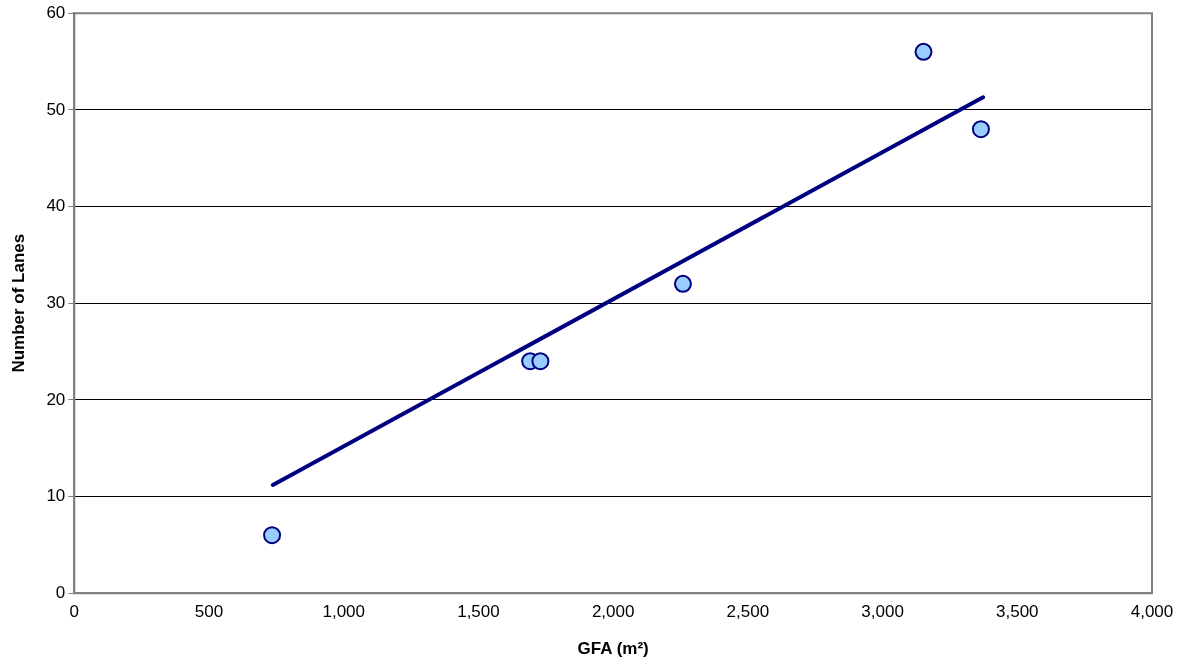 The width and height of the screenshot is (1197, 669). Describe the element at coordinates (56, 496) in the screenshot. I see `y-tick-label: 10` at that location.